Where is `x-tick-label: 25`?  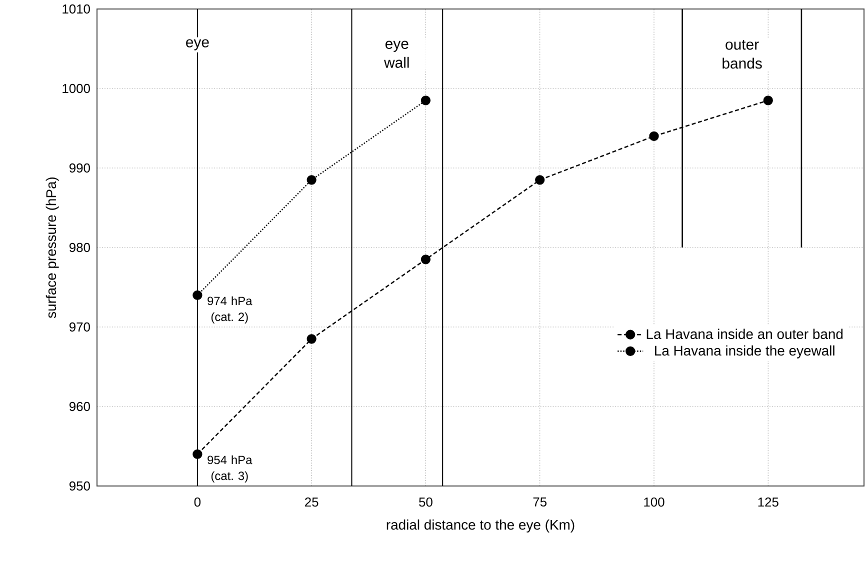
x-tick-label: 25 is located at coordinates (311, 502).